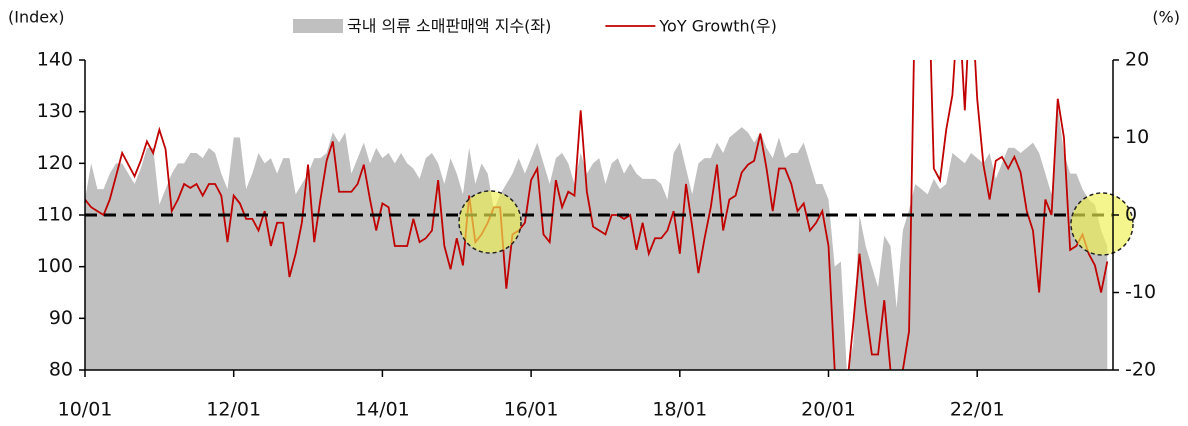  What do you see at coordinates (382, 410) in the screenshot?
I see `x-tick-label: 14/01` at bounding box center [382, 410].